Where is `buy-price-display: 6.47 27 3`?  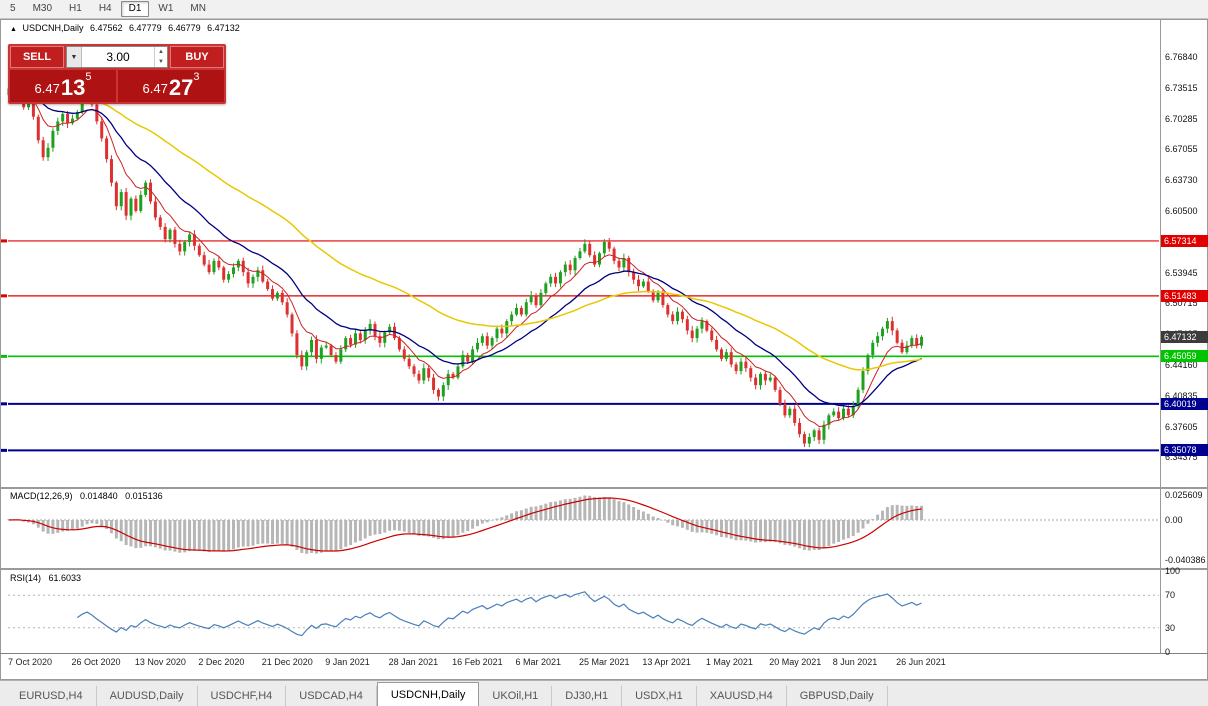 buy-price-display: 6.47 27 3 is located at coordinates (171, 86).